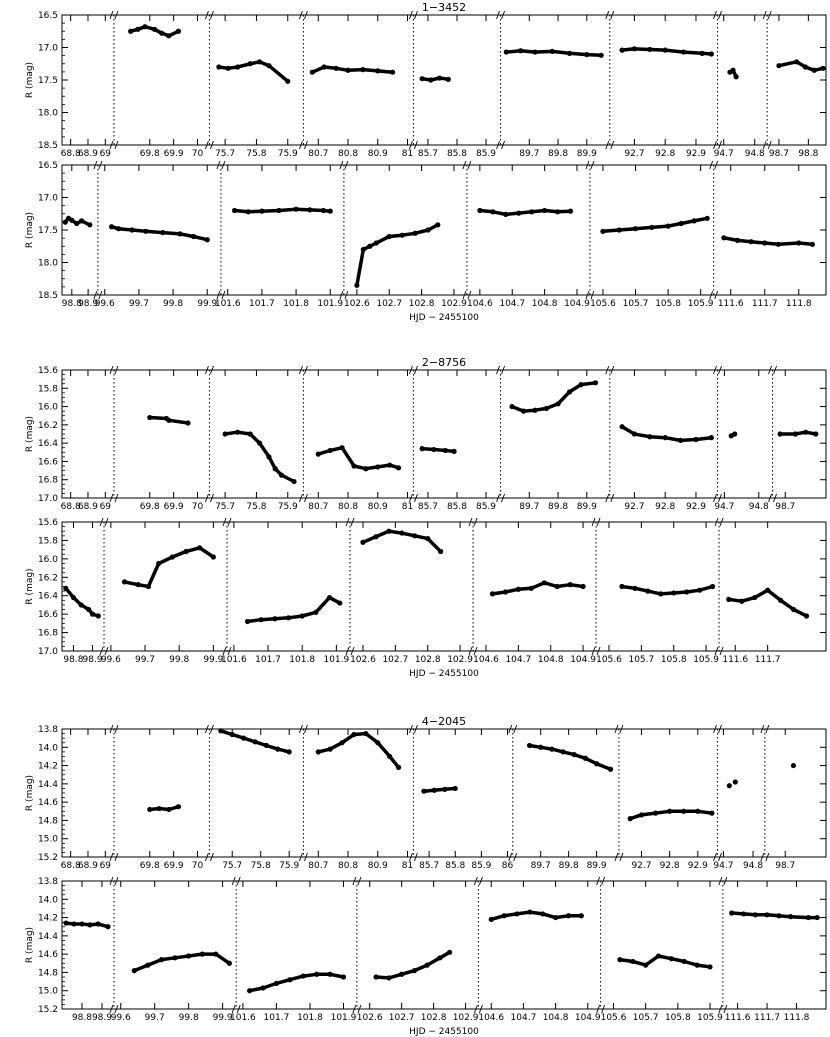 This screenshot has height=1037, width=830. I want to click on x-tick-label: 75.7, so click(232, 866).